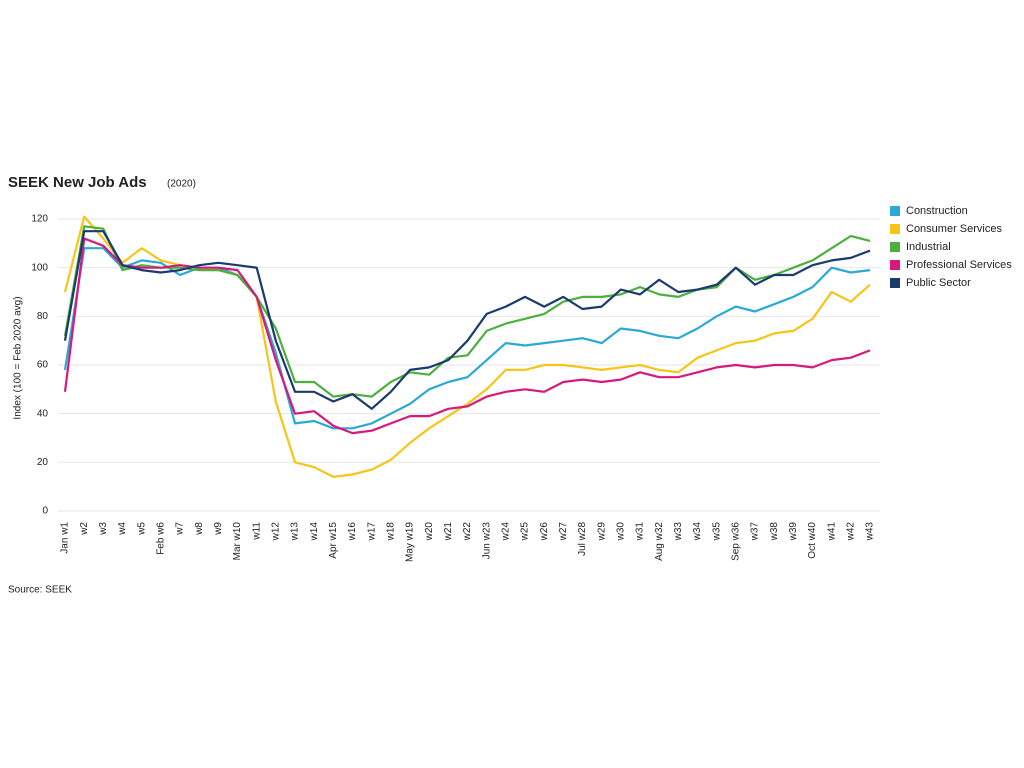 This screenshot has height=768, width=1024. I want to click on x-tick-label: w17, so click(371, 532).